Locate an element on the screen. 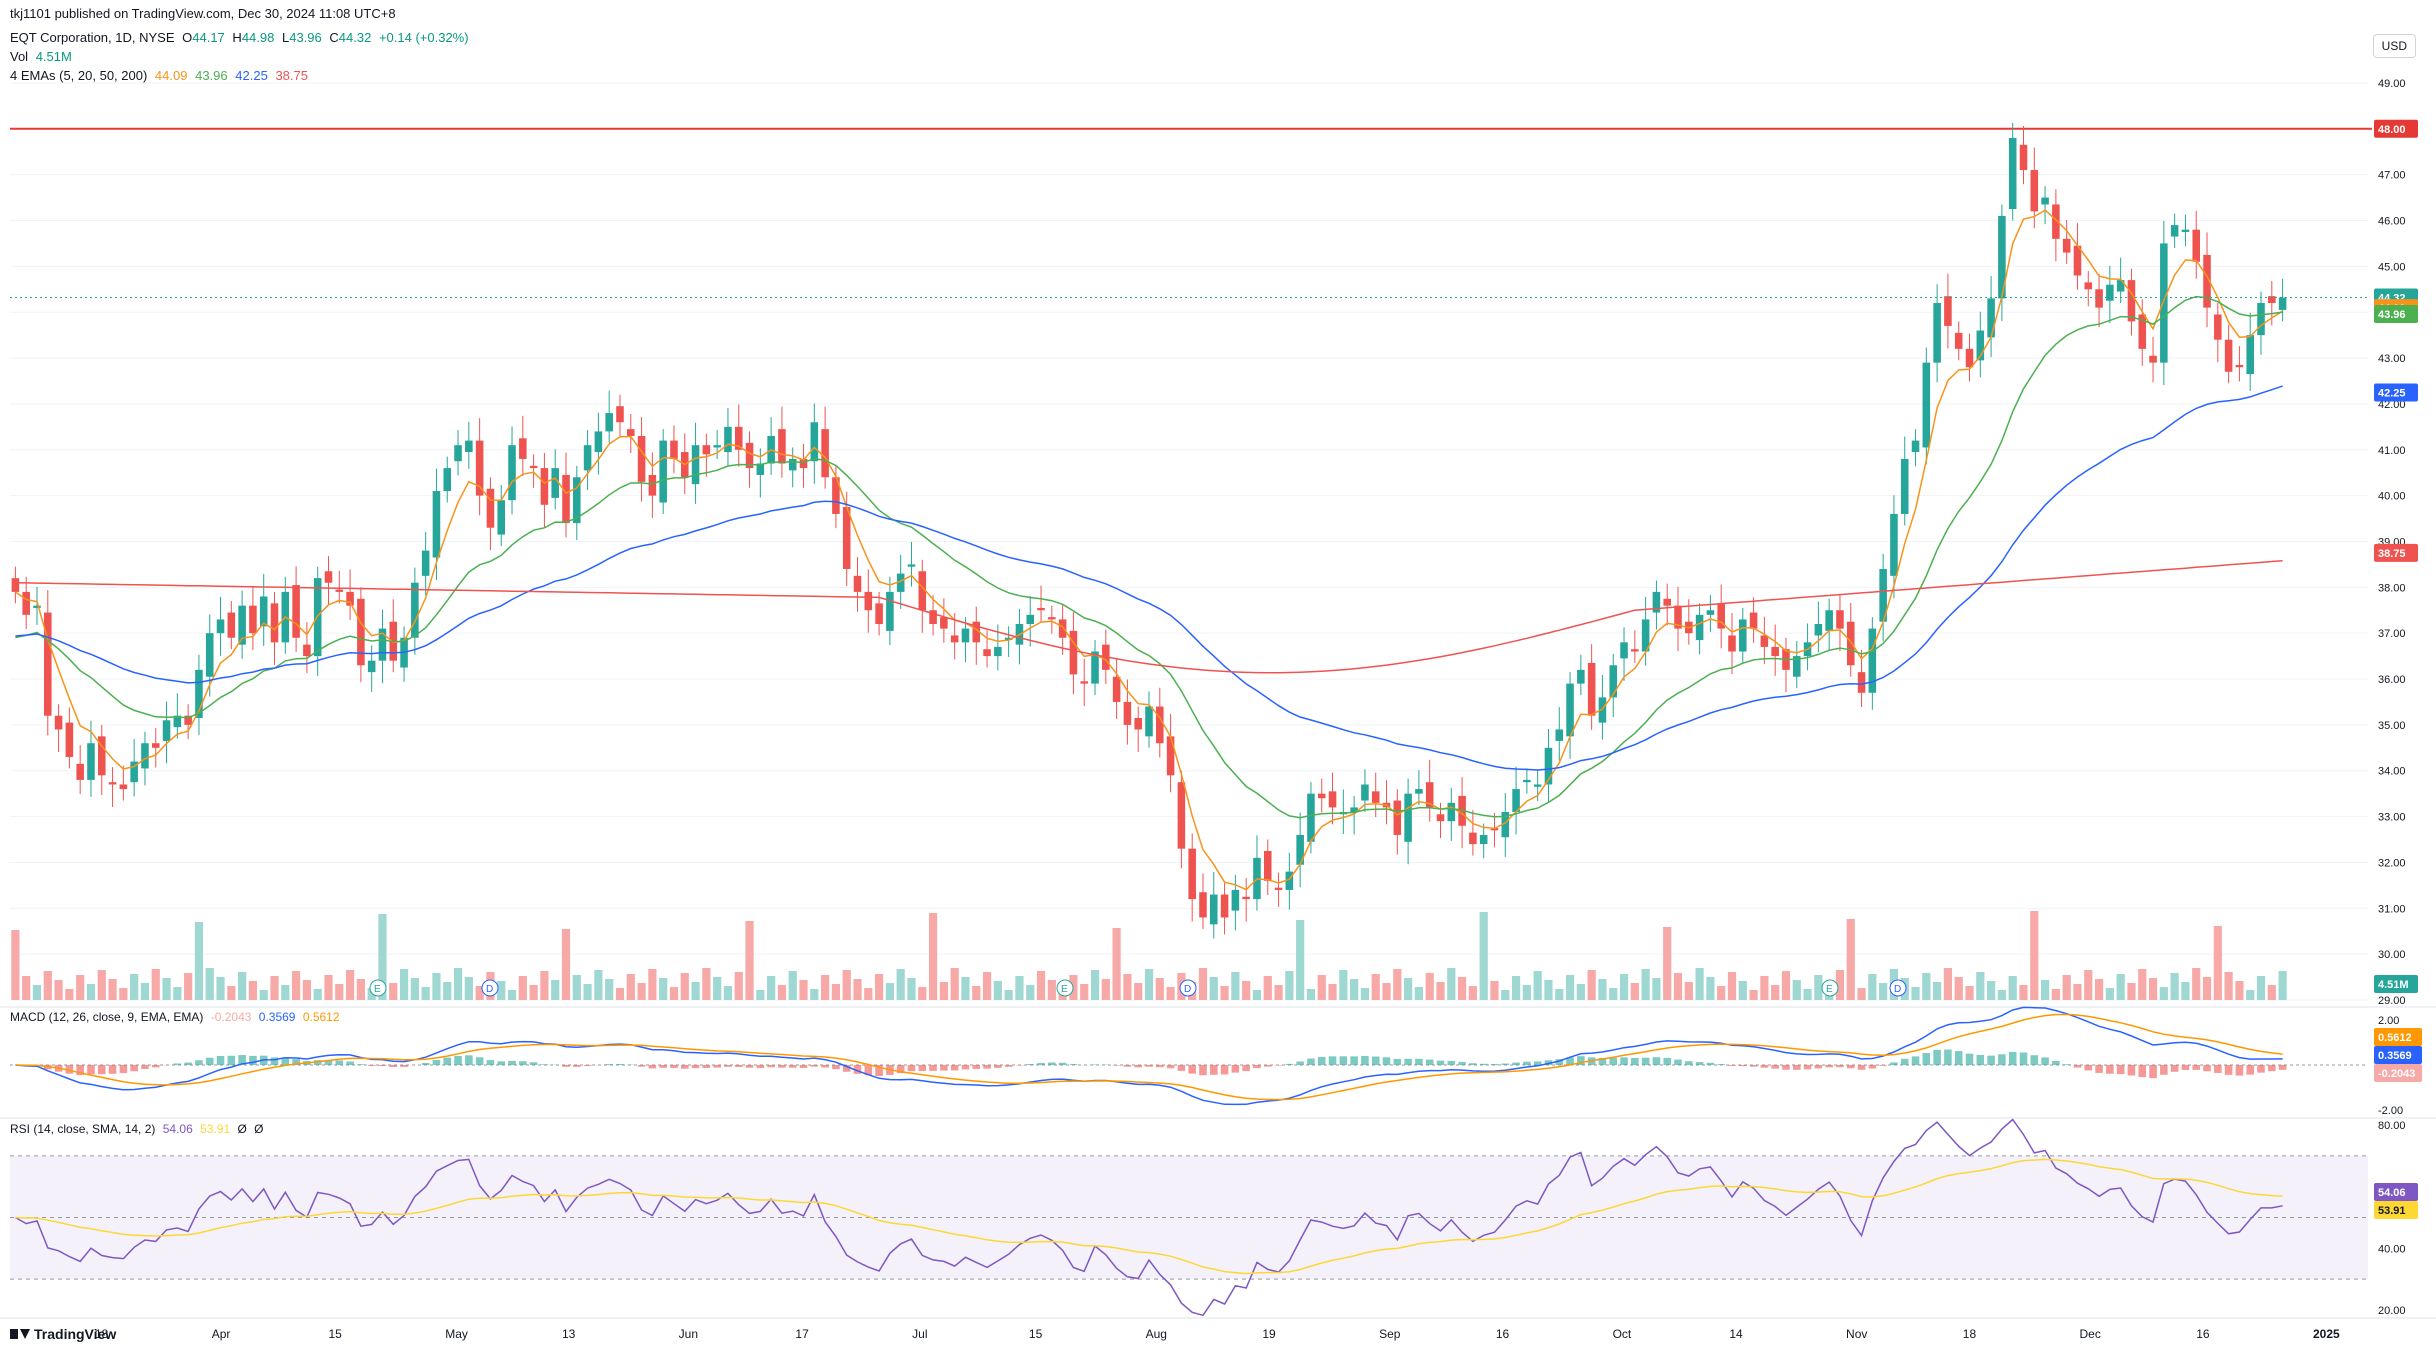  price-tick-label: 41.00 is located at coordinates (2392, 451).